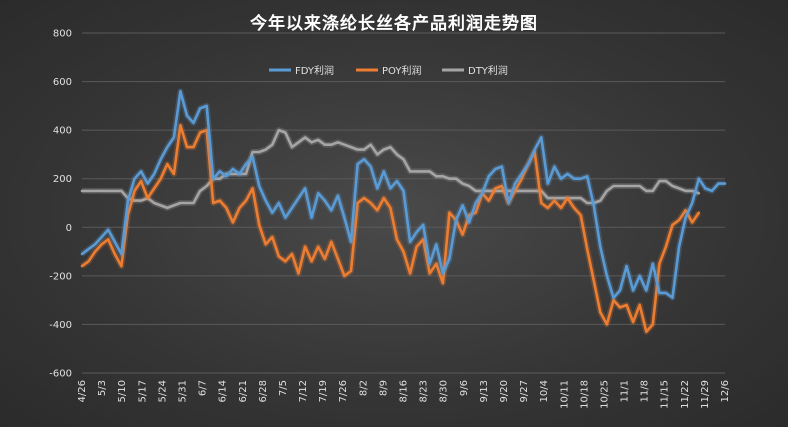  What do you see at coordinates (524, 391) in the screenshot?
I see `x-tick-label: 9/27` at bounding box center [524, 391].